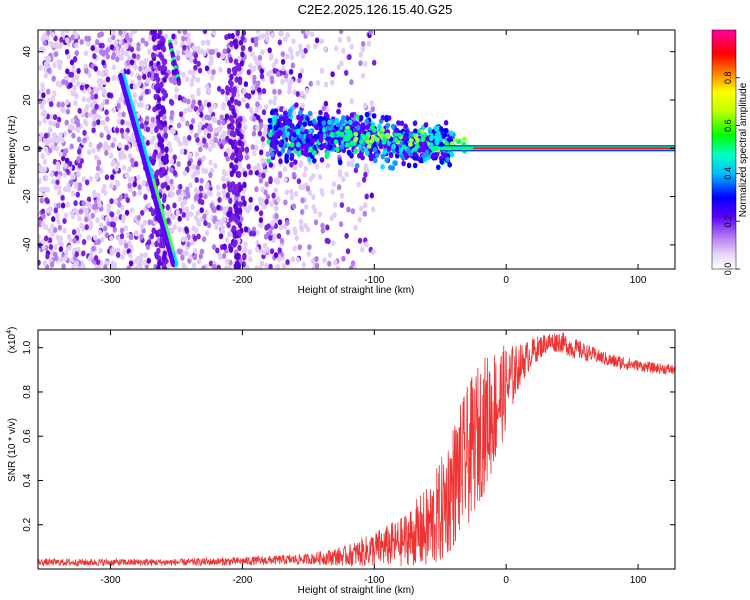 Image resolution: width=750 pixels, height=600 pixels. I want to click on spectrogram-y-axis-label: Frequency (Hz), so click(12, 150).